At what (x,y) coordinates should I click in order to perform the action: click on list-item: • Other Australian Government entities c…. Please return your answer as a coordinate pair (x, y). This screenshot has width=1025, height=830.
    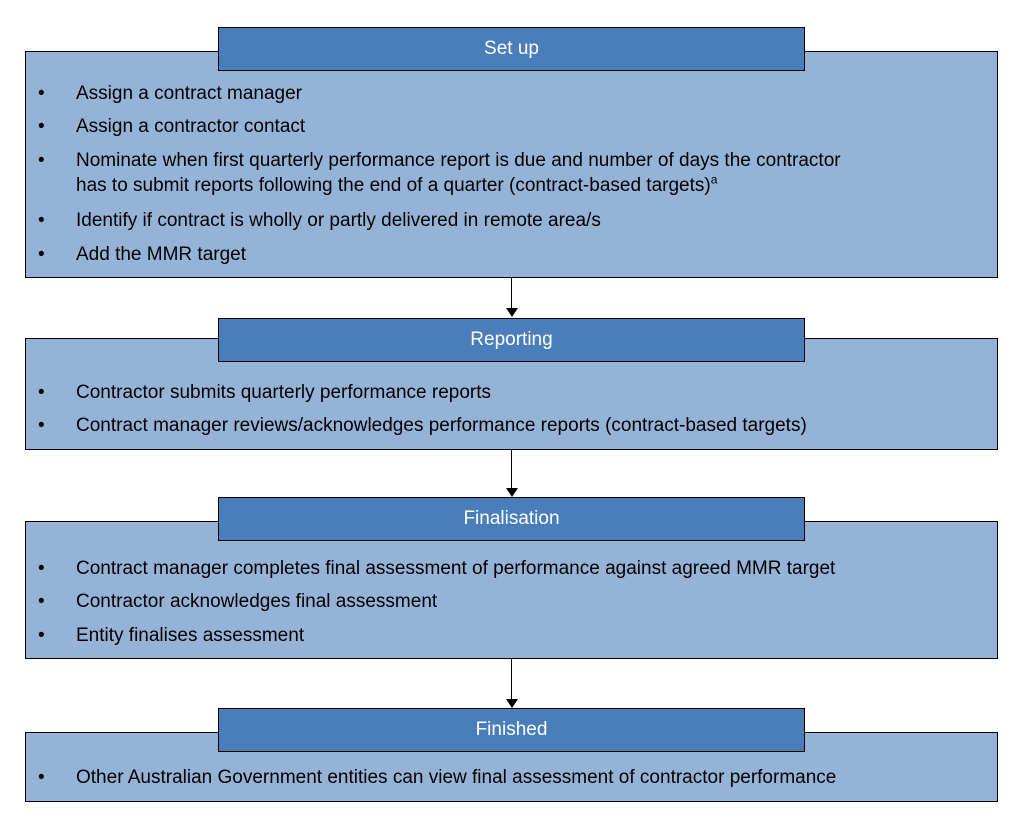
    Looking at the image, I should click on (506, 777).